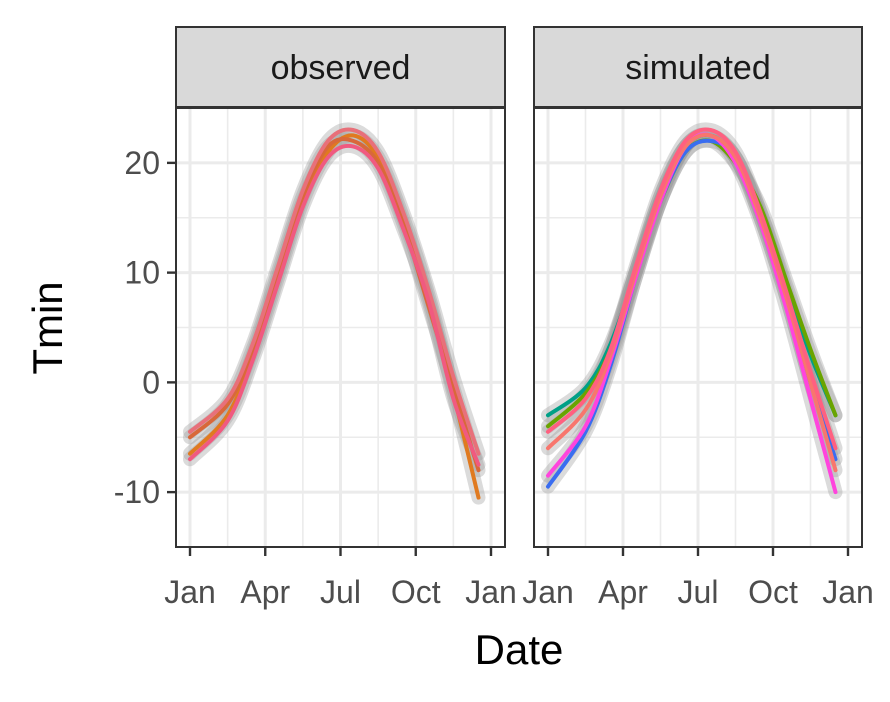 The width and height of the screenshot is (890, 702). What do you see at coordinates (151, 382) in the screenshot?
I see `y-tick-label: 0` at bounding box center [151, 382].